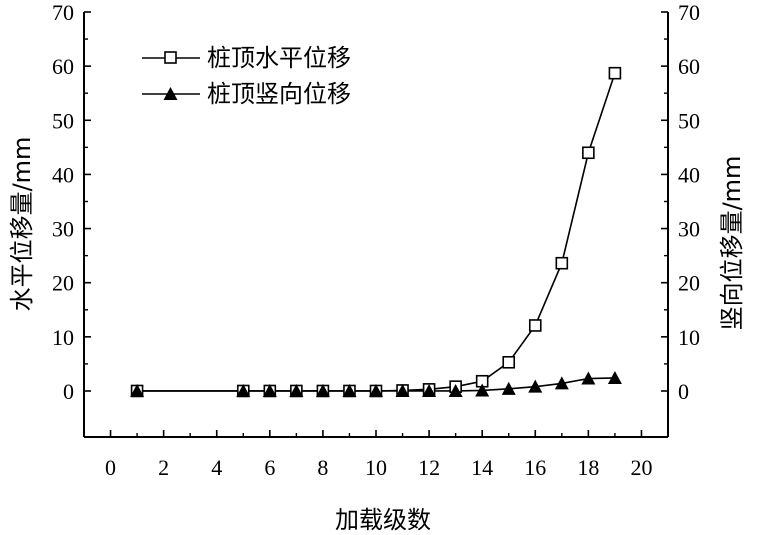  I want to click on x-tick-label: 10, so click(376, 467).